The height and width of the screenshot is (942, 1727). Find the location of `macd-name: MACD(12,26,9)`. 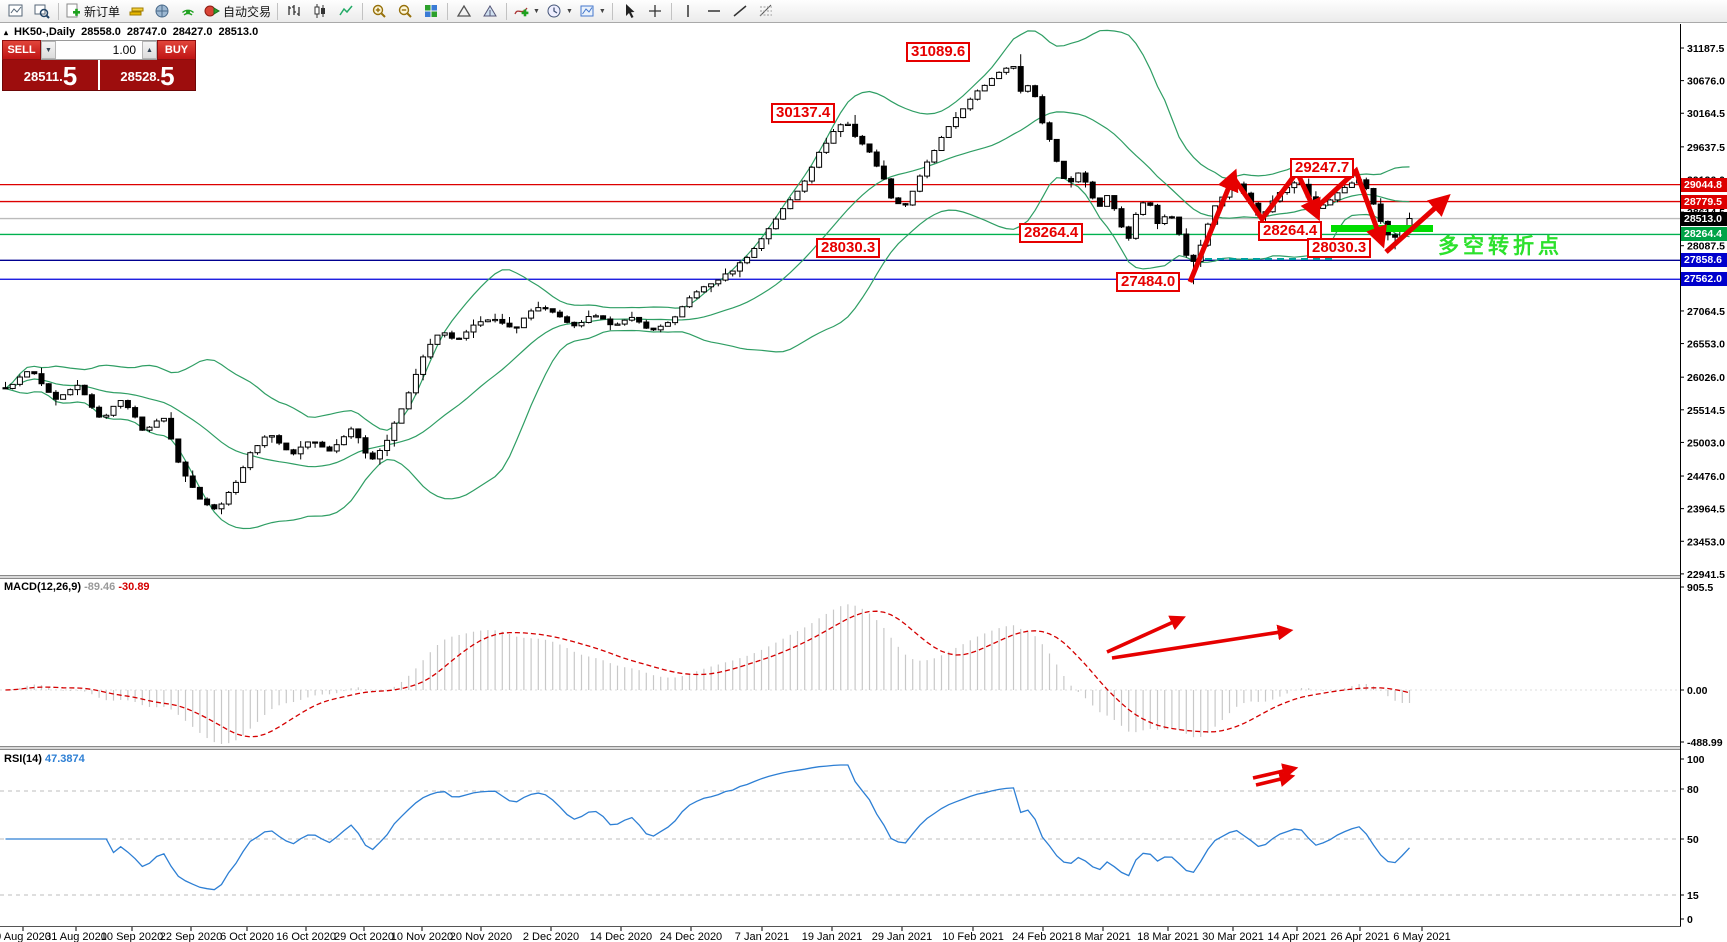

macd-name: MACD(12,26,9) is located at coordinates (43, 587).